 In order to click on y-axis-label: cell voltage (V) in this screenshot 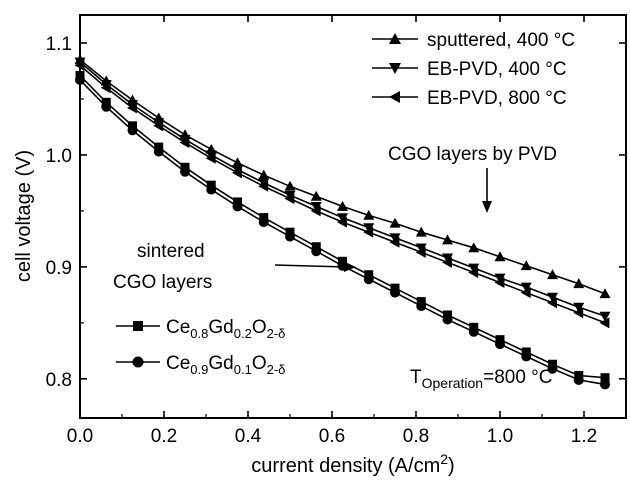, I will do `click(24, 216)`.